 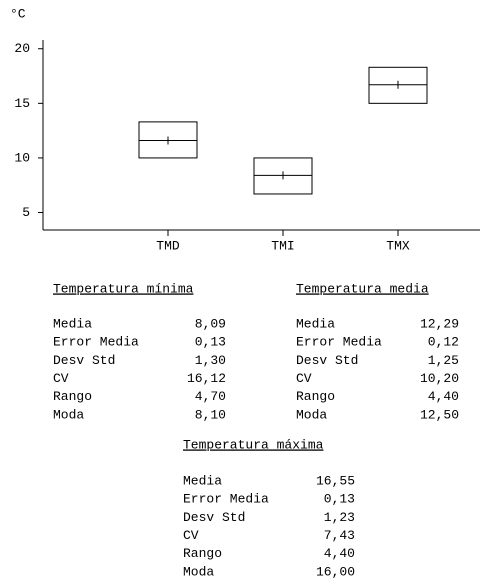 I want to click on stat-value: 8,10, so click(x=210, y=414).